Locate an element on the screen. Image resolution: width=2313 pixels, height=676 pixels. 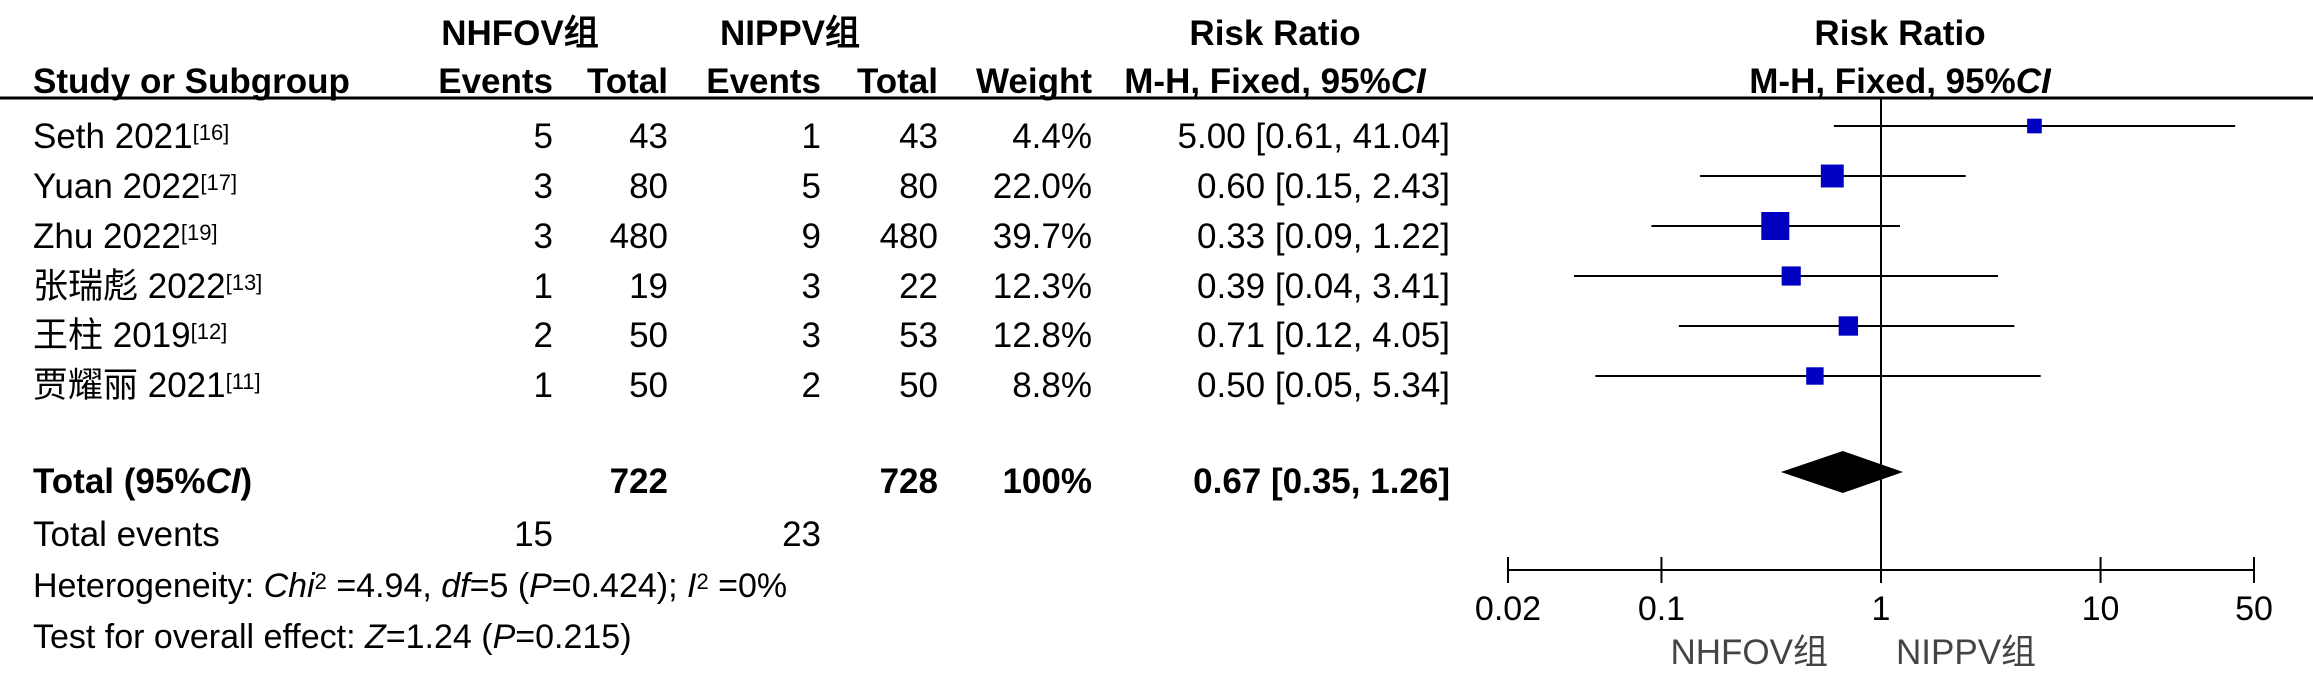
cell-risk-ratio: 0.39 [0.04, 3.41] is located at coordinates (1323, 286).